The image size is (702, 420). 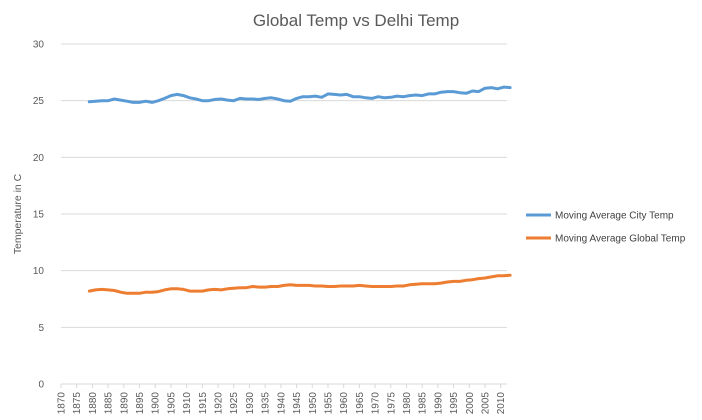 I want to click on y-tick-label: 15, so click(x=39, y=215).